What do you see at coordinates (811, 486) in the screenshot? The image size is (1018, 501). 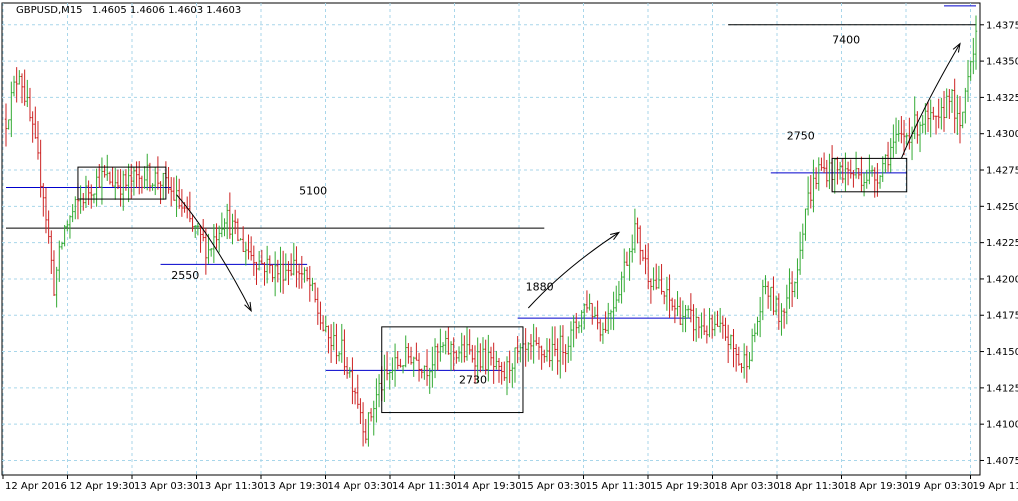 I see `x-tick-label: 18 Apr 11:30` at bounding box center [811, 486].